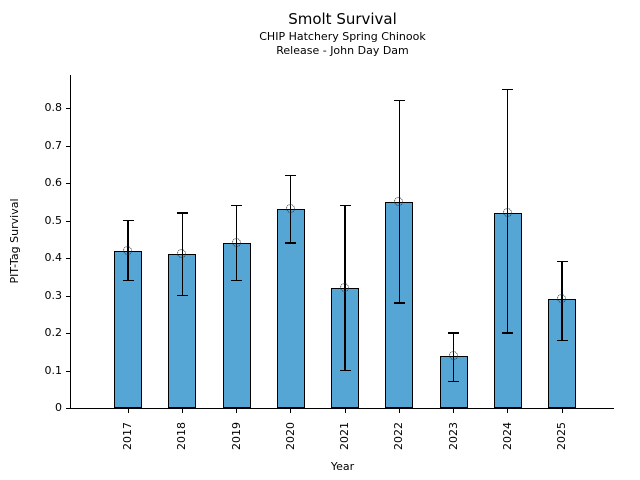 The height and width of the screenshot is (480, 640). Describe the element at coordinates (182, 213) in the screenshot. I see `error-bar-cap-top-2018` at that location.